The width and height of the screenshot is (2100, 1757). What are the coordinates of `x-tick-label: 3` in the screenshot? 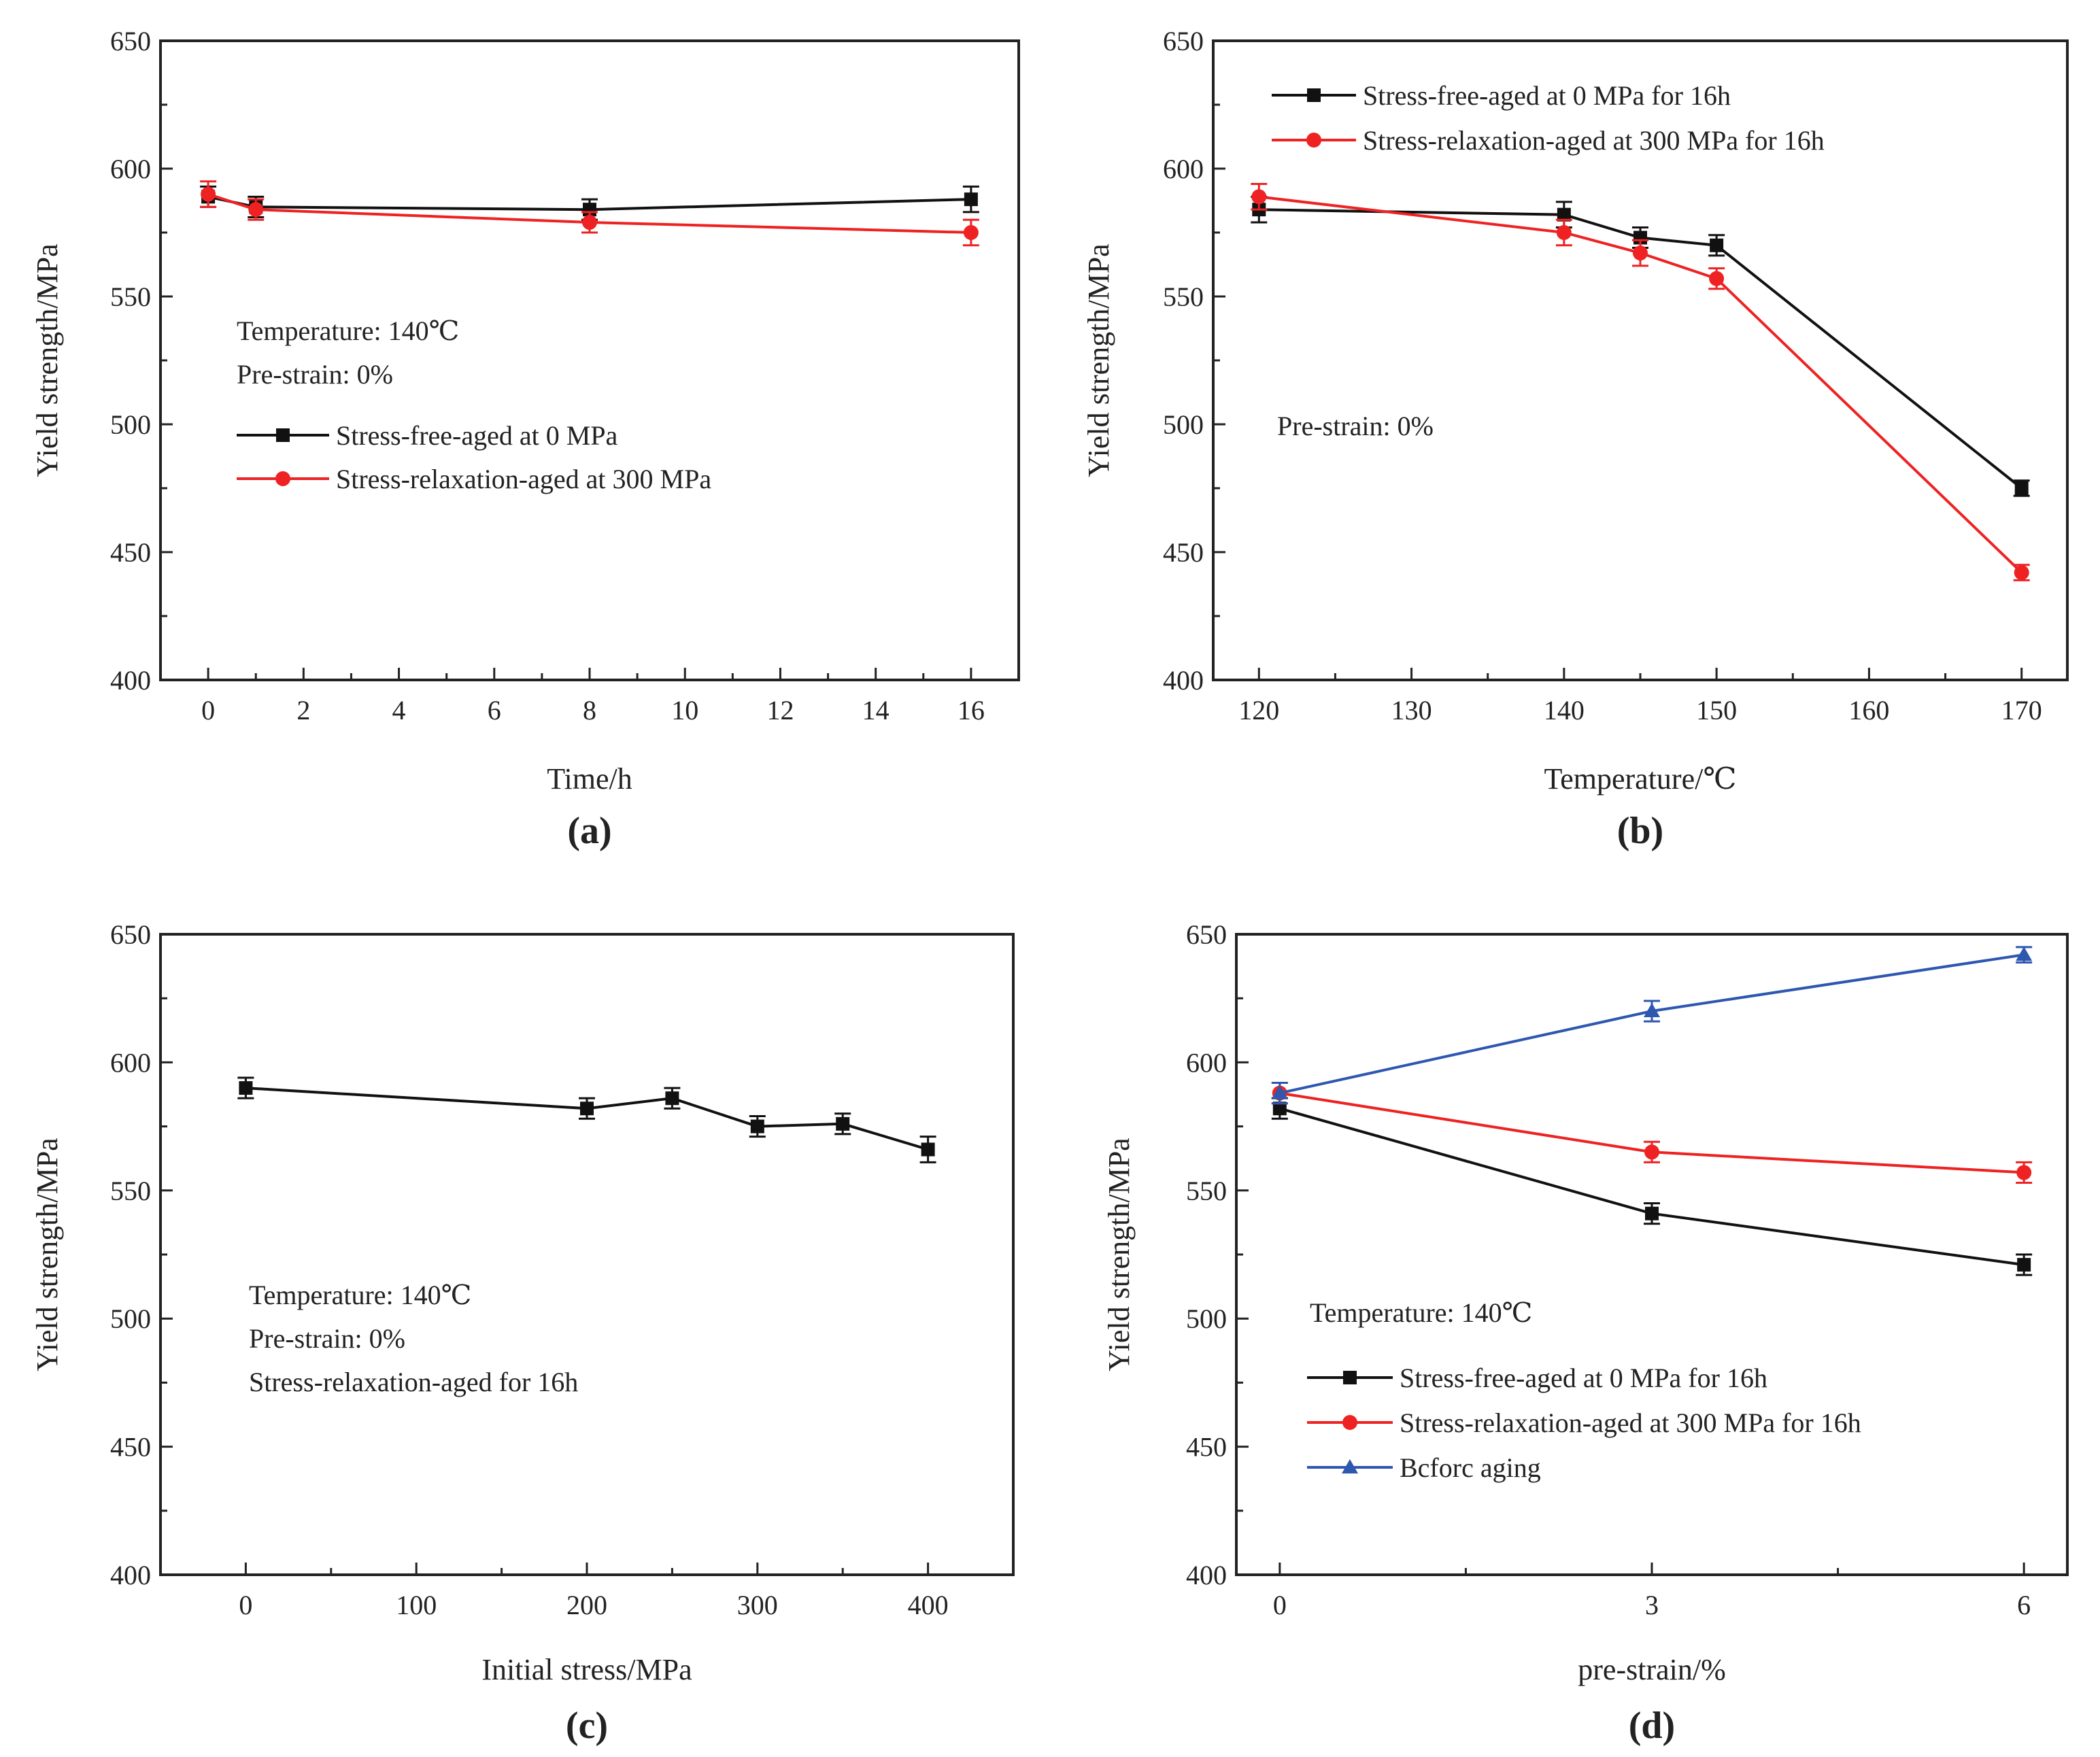 It's located at (1652, 1605).